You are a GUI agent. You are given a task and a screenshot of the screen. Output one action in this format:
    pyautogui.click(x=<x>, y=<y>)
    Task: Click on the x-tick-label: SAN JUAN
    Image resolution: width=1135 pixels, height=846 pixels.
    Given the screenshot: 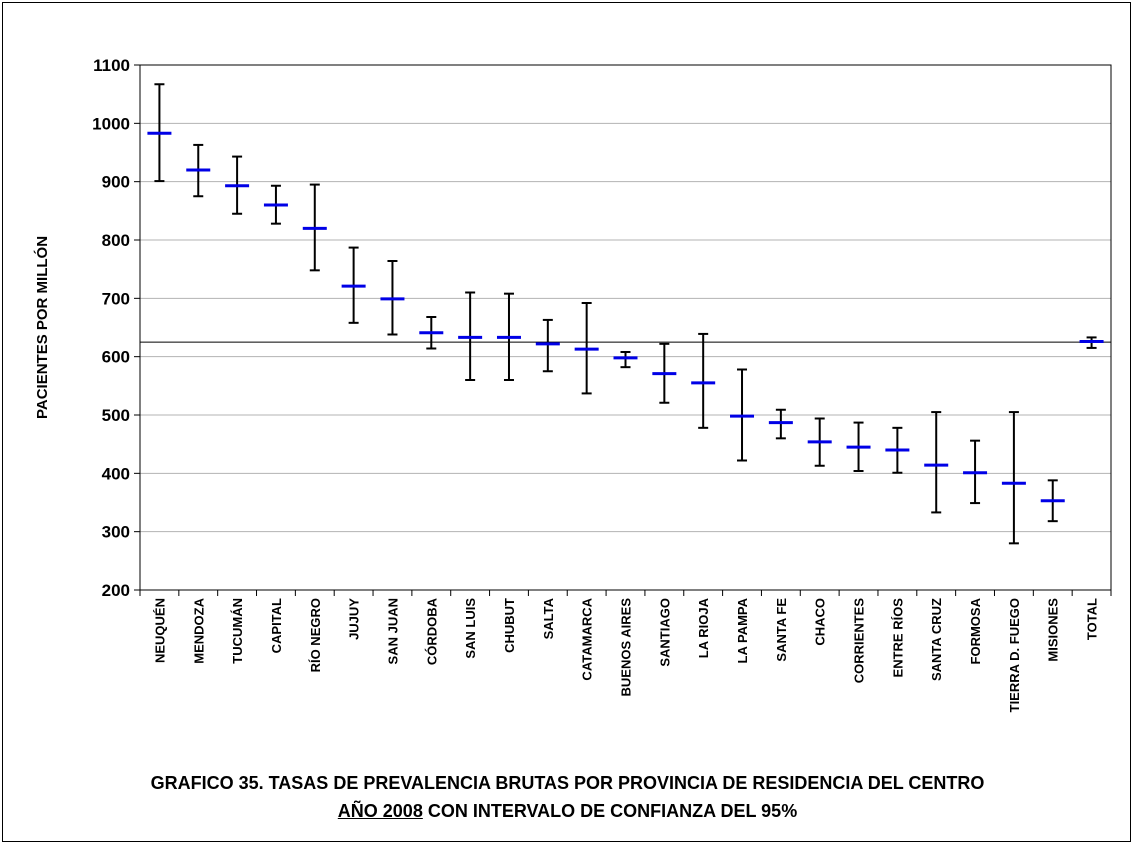 What is the action you would take?
    pyautogui.click(x=392, y=631)
    